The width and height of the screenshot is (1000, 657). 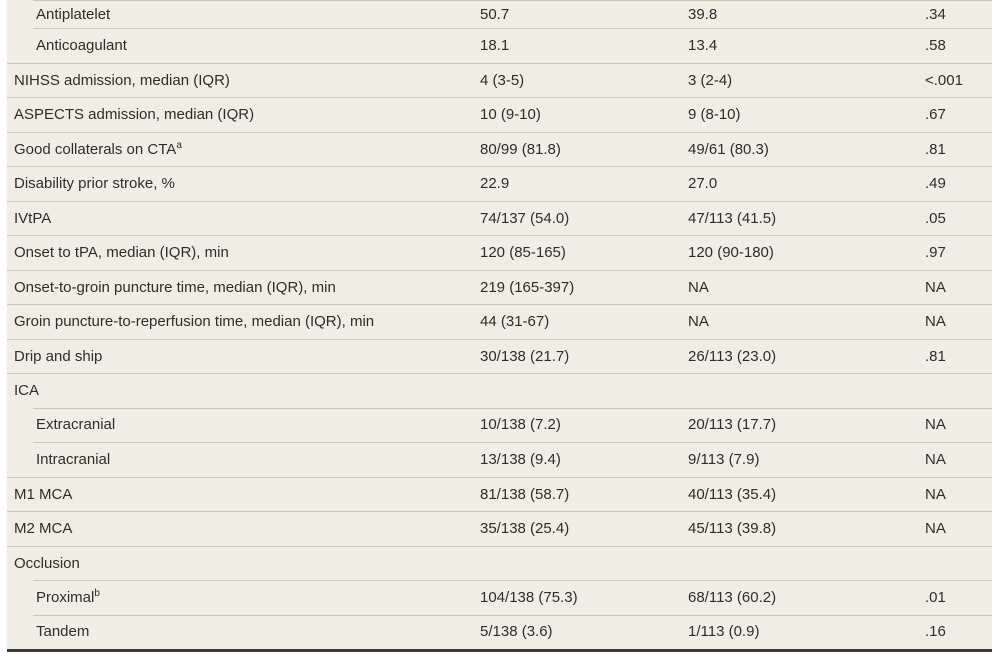 I want to click on group2-value-cell: 120 (90-180), so click(x=731, y=253).